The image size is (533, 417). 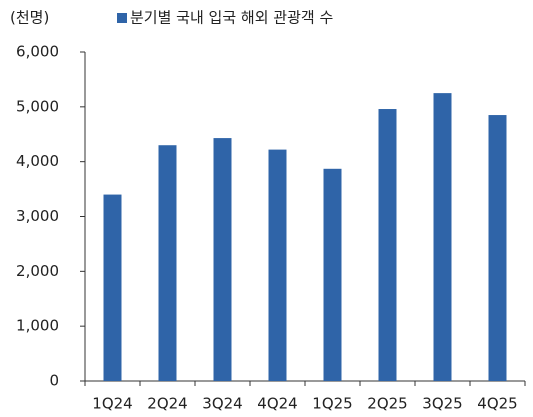 I want to click on legend-label: 분기별 국내 입국 해외 관광객 수, so click(x=231, y=18).